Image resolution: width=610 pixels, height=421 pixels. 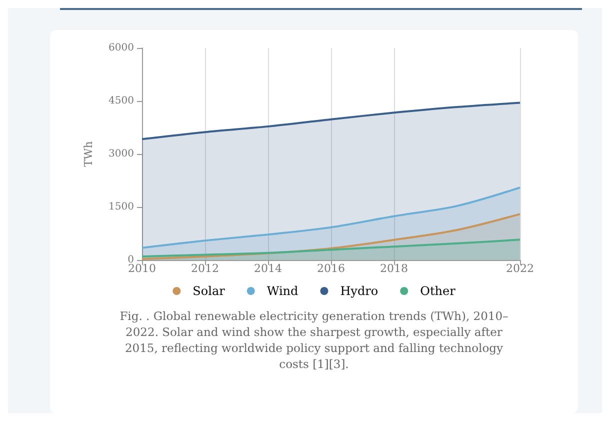 What do you see at coordinates (438, 291) in the screenshot?
I see `legend-label: Other` at bounding box center [438, 291].